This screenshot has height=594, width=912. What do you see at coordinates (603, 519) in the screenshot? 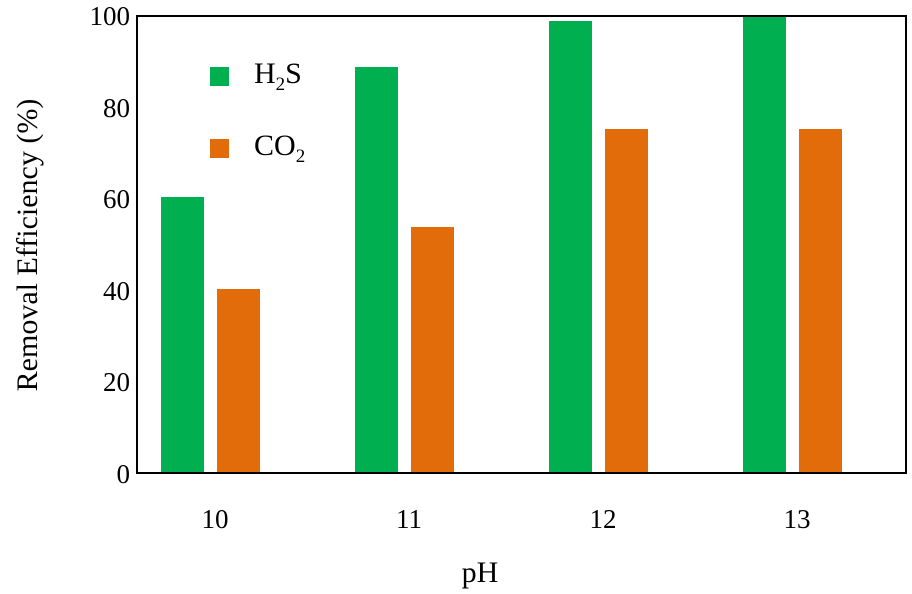
I see `x-tick-12: 12` at bounding box center [603, 519].